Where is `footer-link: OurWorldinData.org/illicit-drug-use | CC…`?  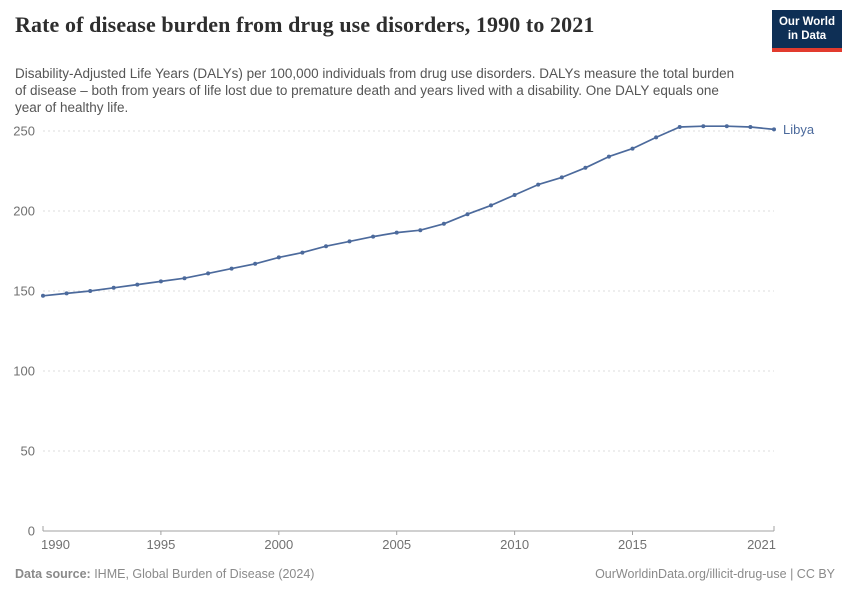
footer-link: OurWorldinData.org/illicit-drug-use | CC… is located at coordinates (715, 574).